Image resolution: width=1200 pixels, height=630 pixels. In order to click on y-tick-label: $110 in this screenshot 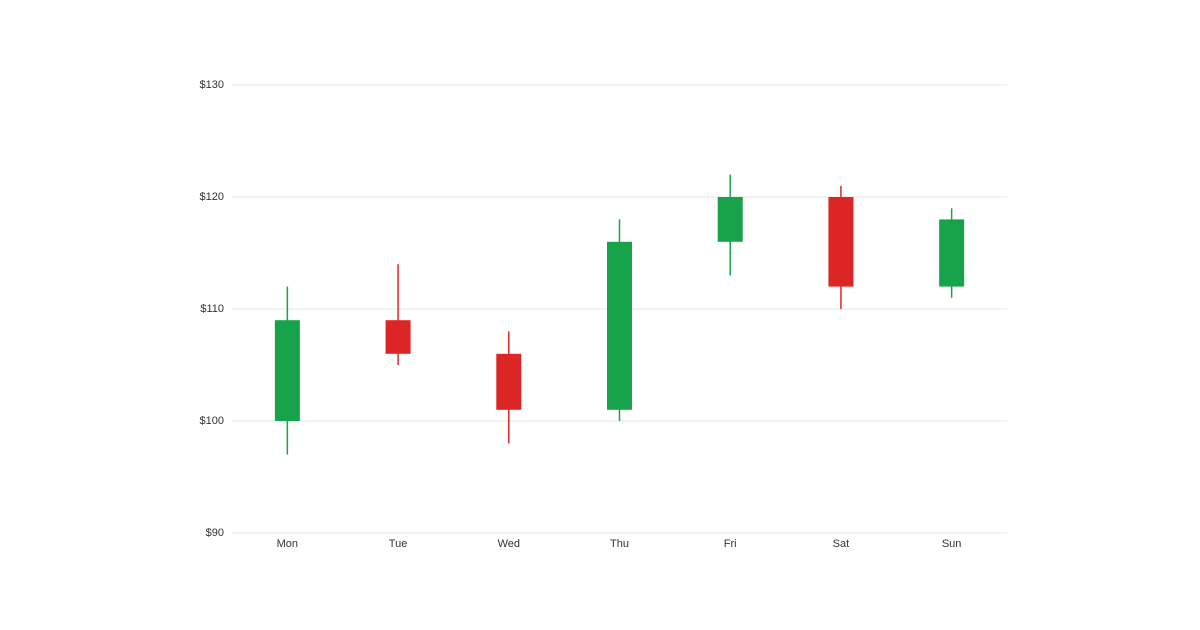, I will do `click(212, 309)`.